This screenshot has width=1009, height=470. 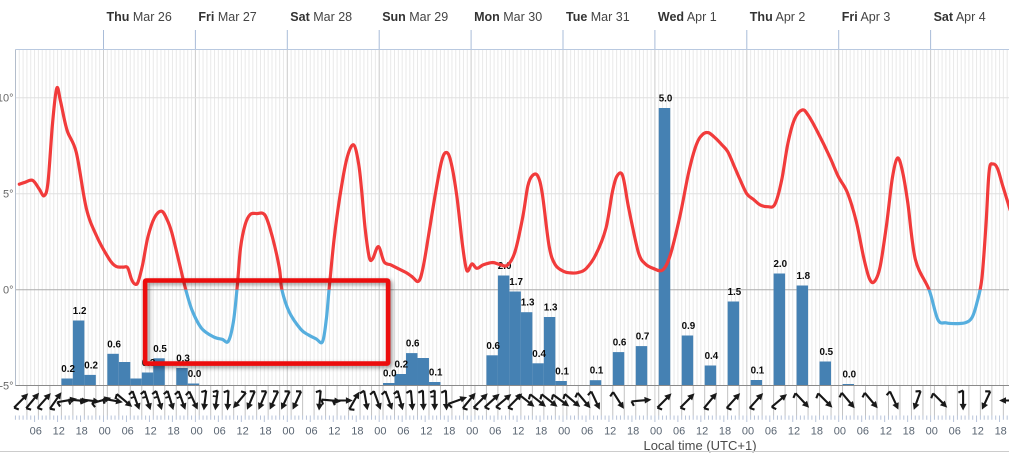 What do you see at coordinates (80, 311) in the screenshot?
I see `svg-text: 1.2` at bounding box center [80, 311].